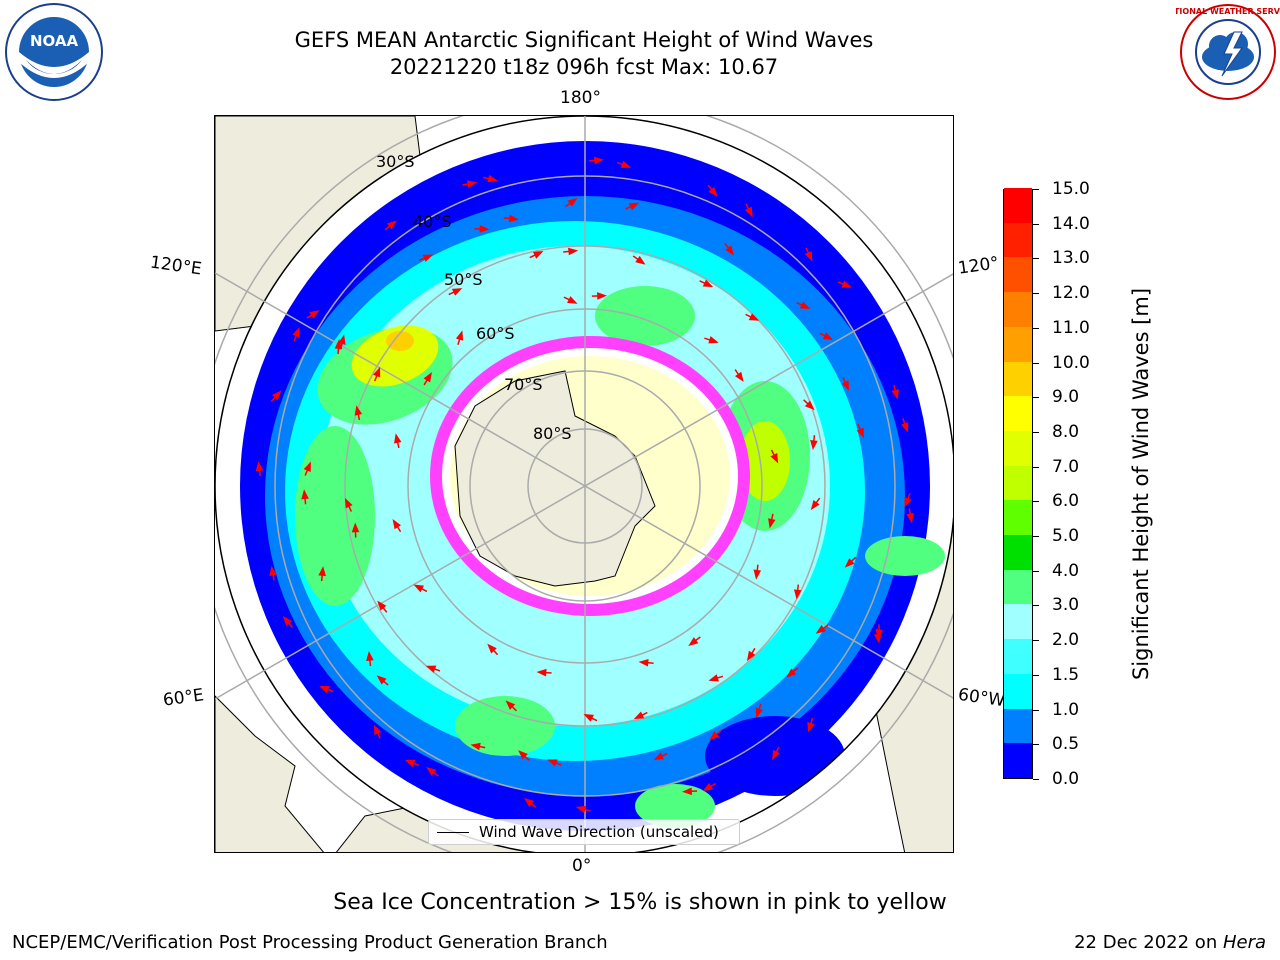  What do you see at coordinates (183, 698) in the screenshot?
I see `lon-label-60e: 60°E` at bounding box center [183, 698].